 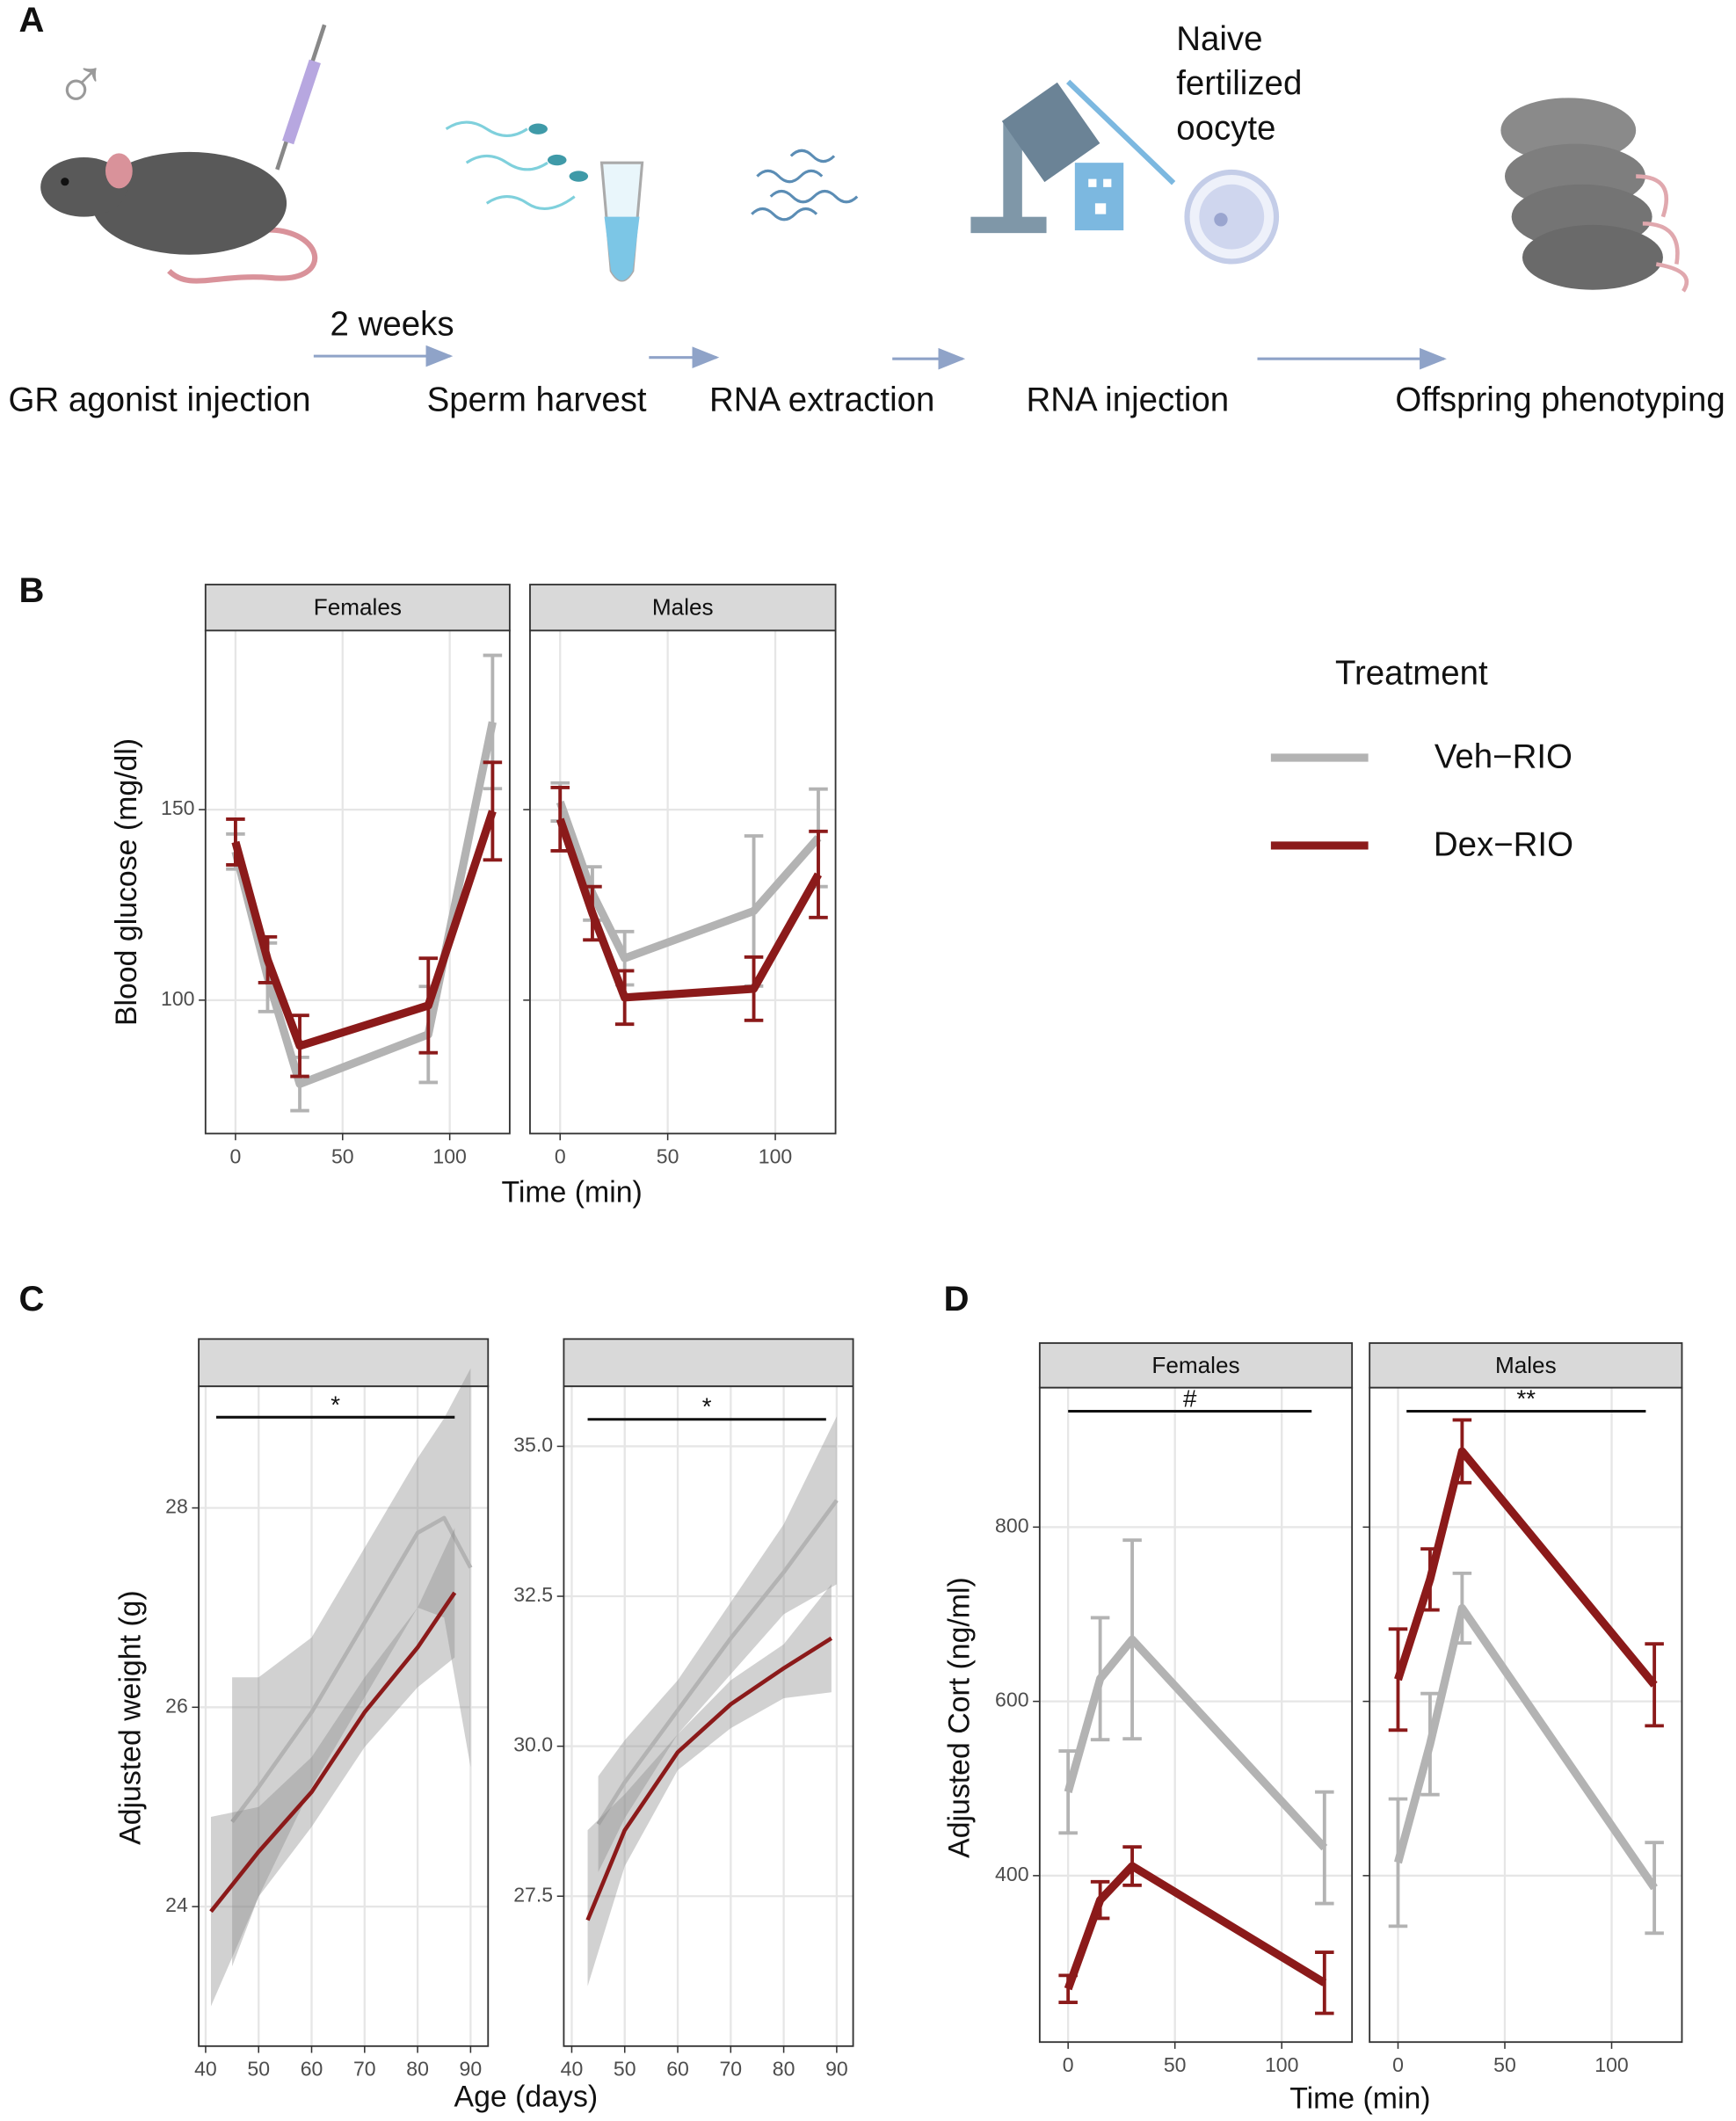 I want to click on y-axis-label: Adjusted weight (g), so click(x=131, y=1717).